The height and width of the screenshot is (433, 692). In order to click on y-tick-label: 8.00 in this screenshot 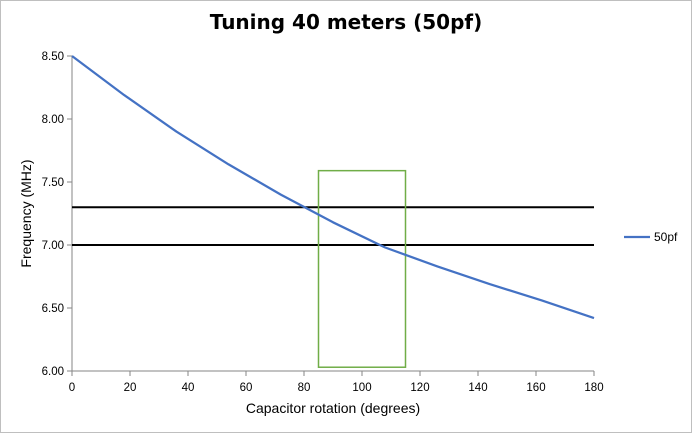, I will do `click(53, 120)`.